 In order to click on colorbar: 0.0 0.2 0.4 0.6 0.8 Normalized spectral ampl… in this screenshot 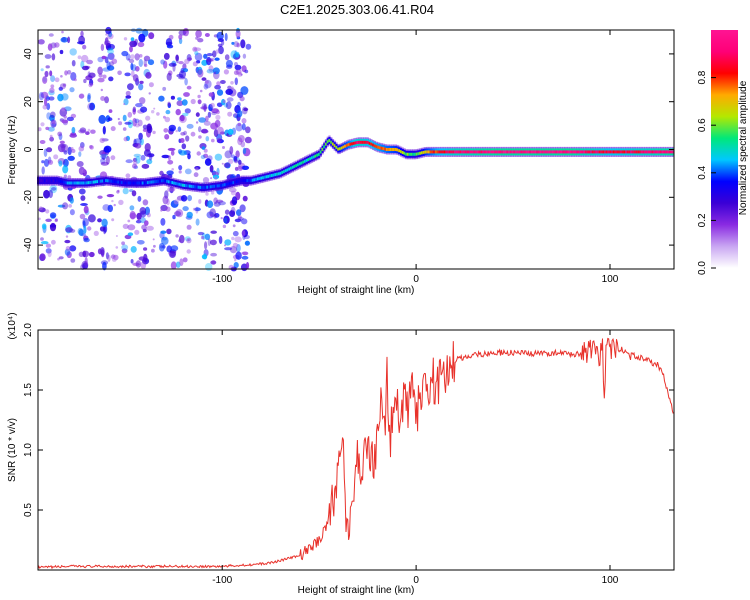, I will do `click(723, 152)`.